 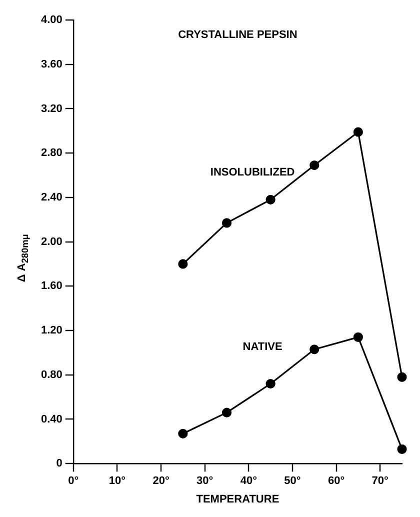 I want to click on series-label: INSOLUBILIZED, so click(x=252, y=172).